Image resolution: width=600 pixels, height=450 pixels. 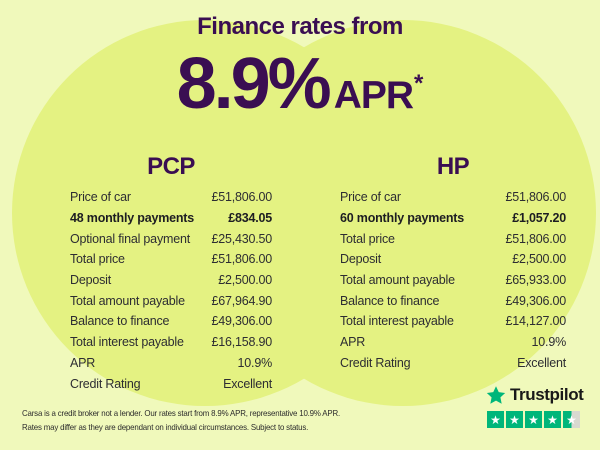 I want to click on rate-unit: APR, so click(x=373, y=95).